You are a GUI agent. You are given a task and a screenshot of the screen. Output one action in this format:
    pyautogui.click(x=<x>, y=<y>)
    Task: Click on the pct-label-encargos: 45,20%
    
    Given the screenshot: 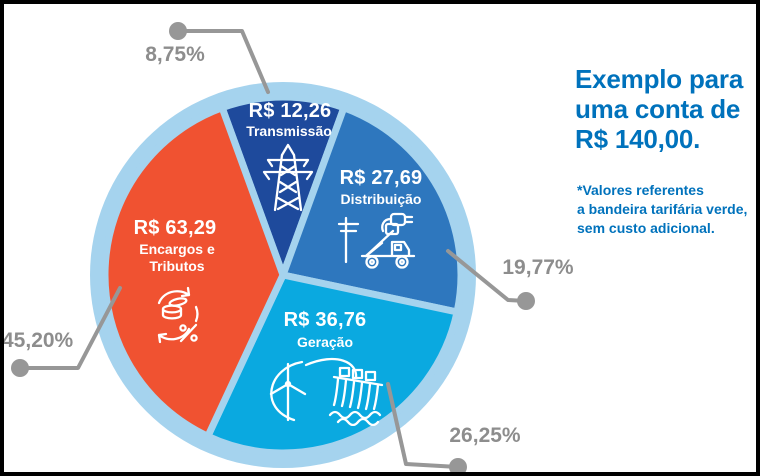 What is the action you would take?
    pyautogui.click(x=38, y=340)
    